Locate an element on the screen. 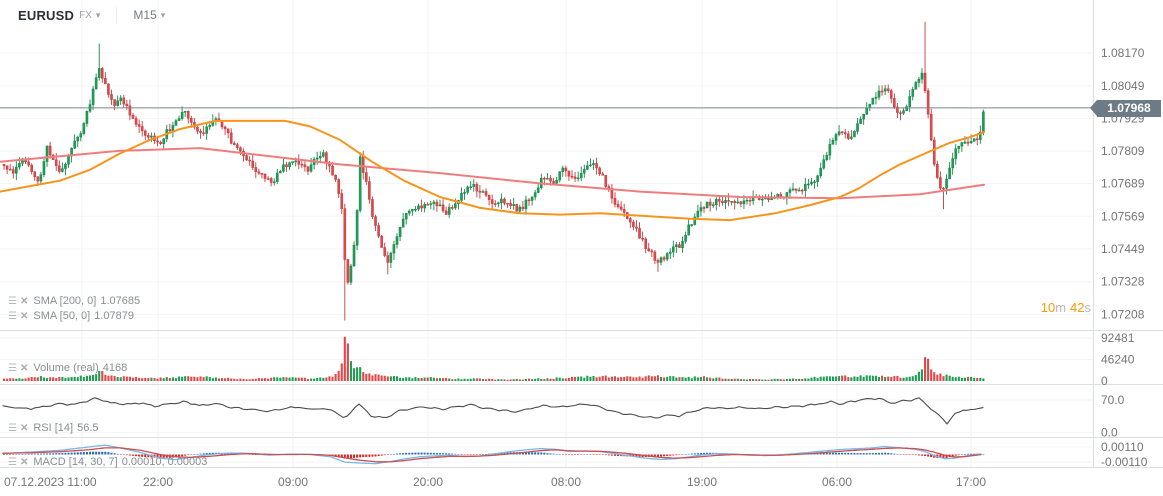 This screenshot has height=496, width=1163. timeframe-label: M15 is located at coordinates (145, 15).